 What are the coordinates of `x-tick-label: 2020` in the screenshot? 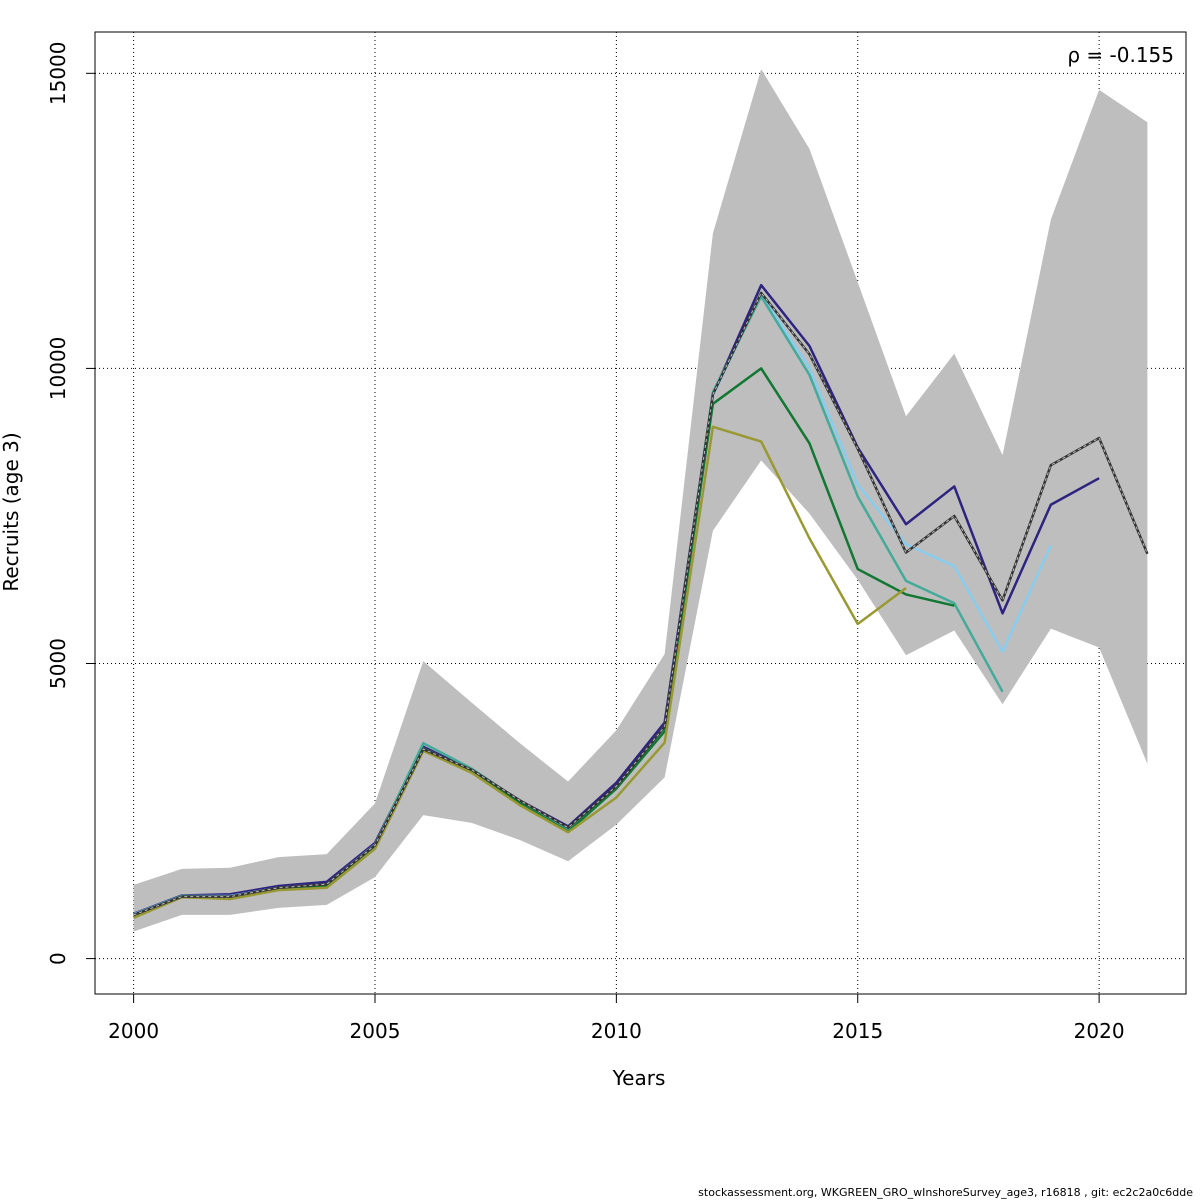 It's located at (1099, 1031).